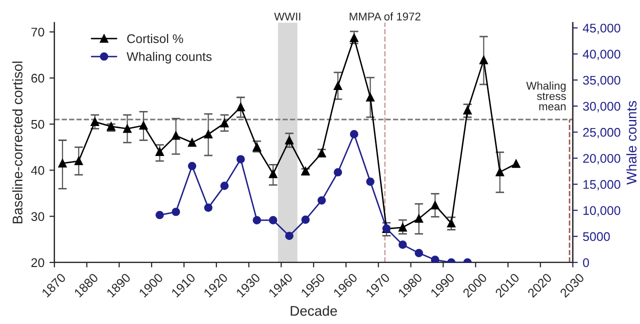 This screenshot has height=324, width=640. What do you see at coordinates (631, 142) in the screenshot?
I see `y2-axis-title: Whale counts` at bounding box center [631, 142].